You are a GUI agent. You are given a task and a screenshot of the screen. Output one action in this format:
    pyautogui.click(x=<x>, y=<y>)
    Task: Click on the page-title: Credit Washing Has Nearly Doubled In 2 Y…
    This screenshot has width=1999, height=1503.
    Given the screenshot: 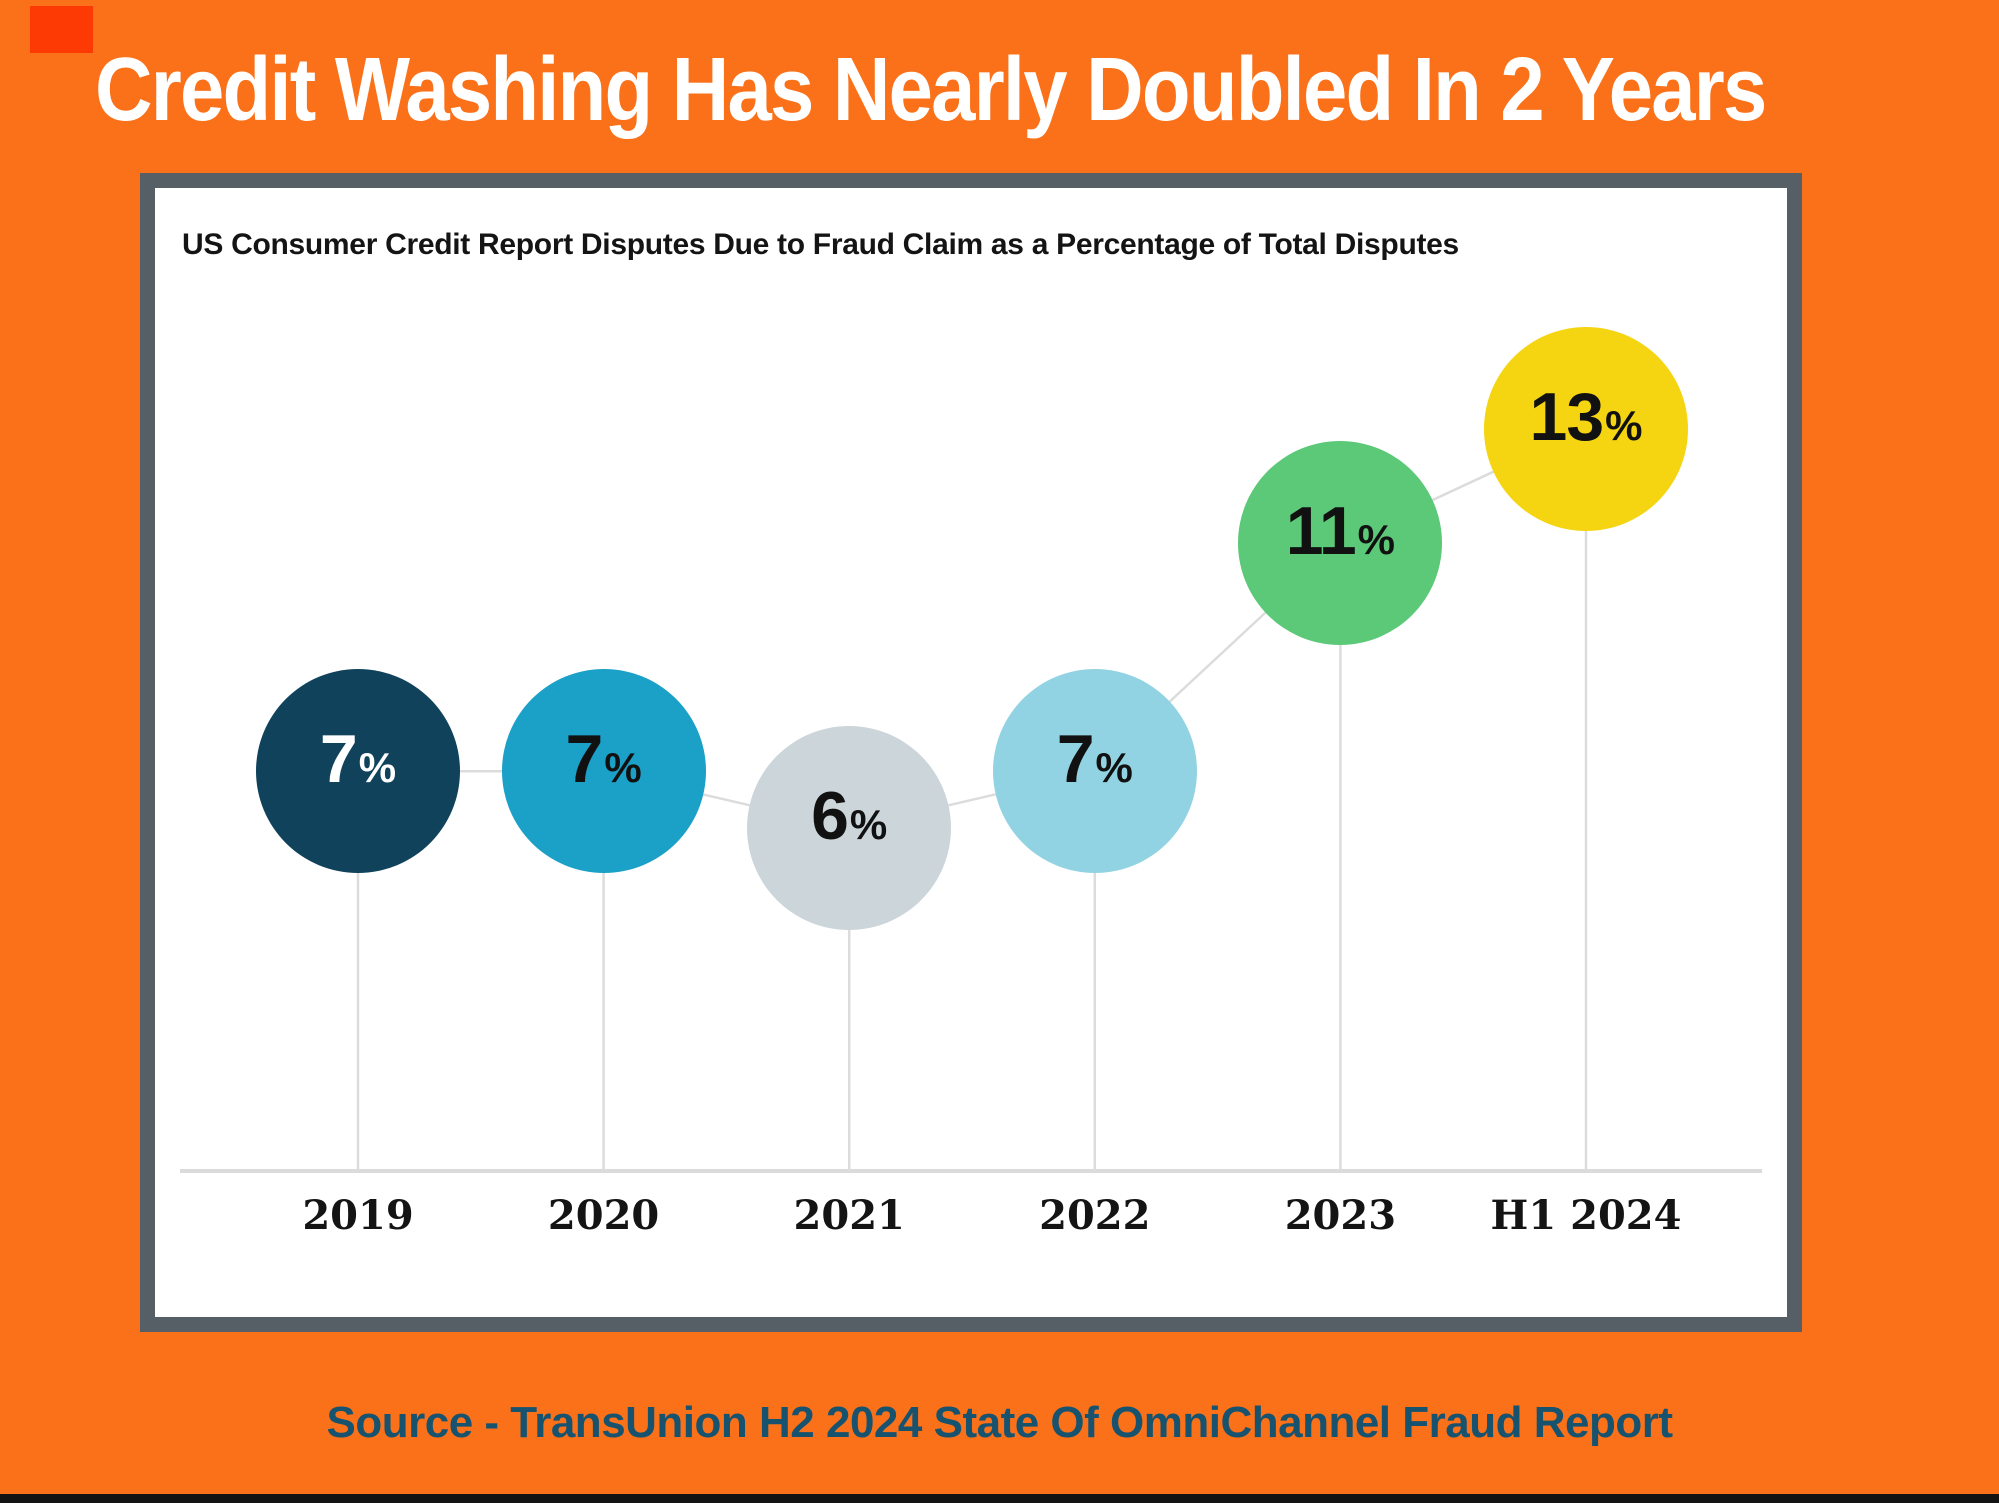 What is the action you would take?
    pyautogui.click(x=931, y=90)
    